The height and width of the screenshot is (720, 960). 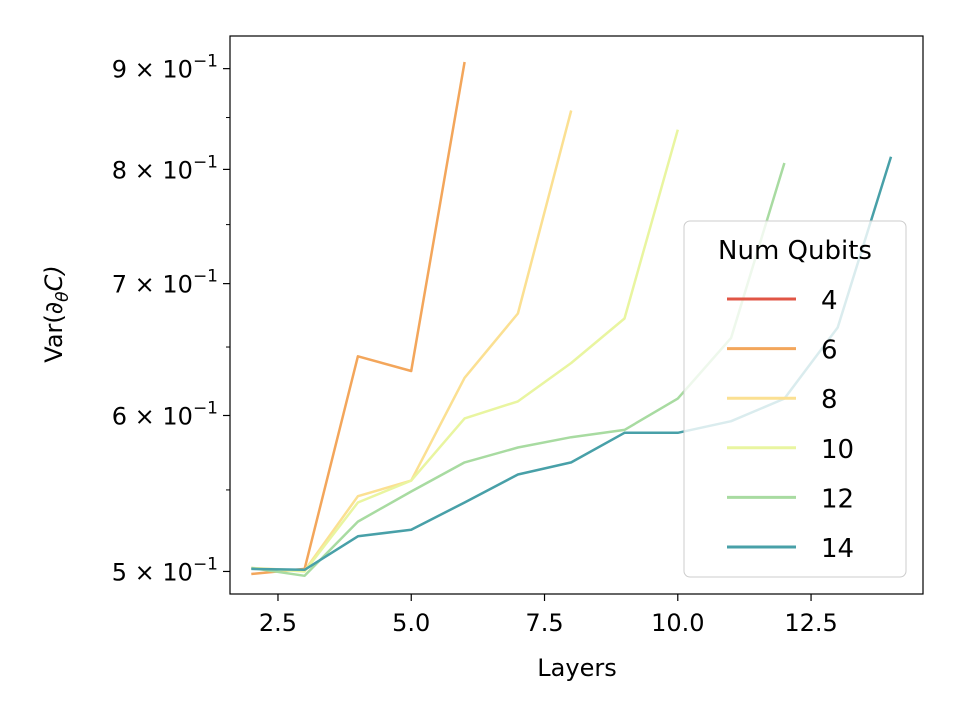 What do you see at coordinates (56, 313) in the screenshot?
I see `y-axis-label: Var(∂θC)` at bounding box center [56, 313].